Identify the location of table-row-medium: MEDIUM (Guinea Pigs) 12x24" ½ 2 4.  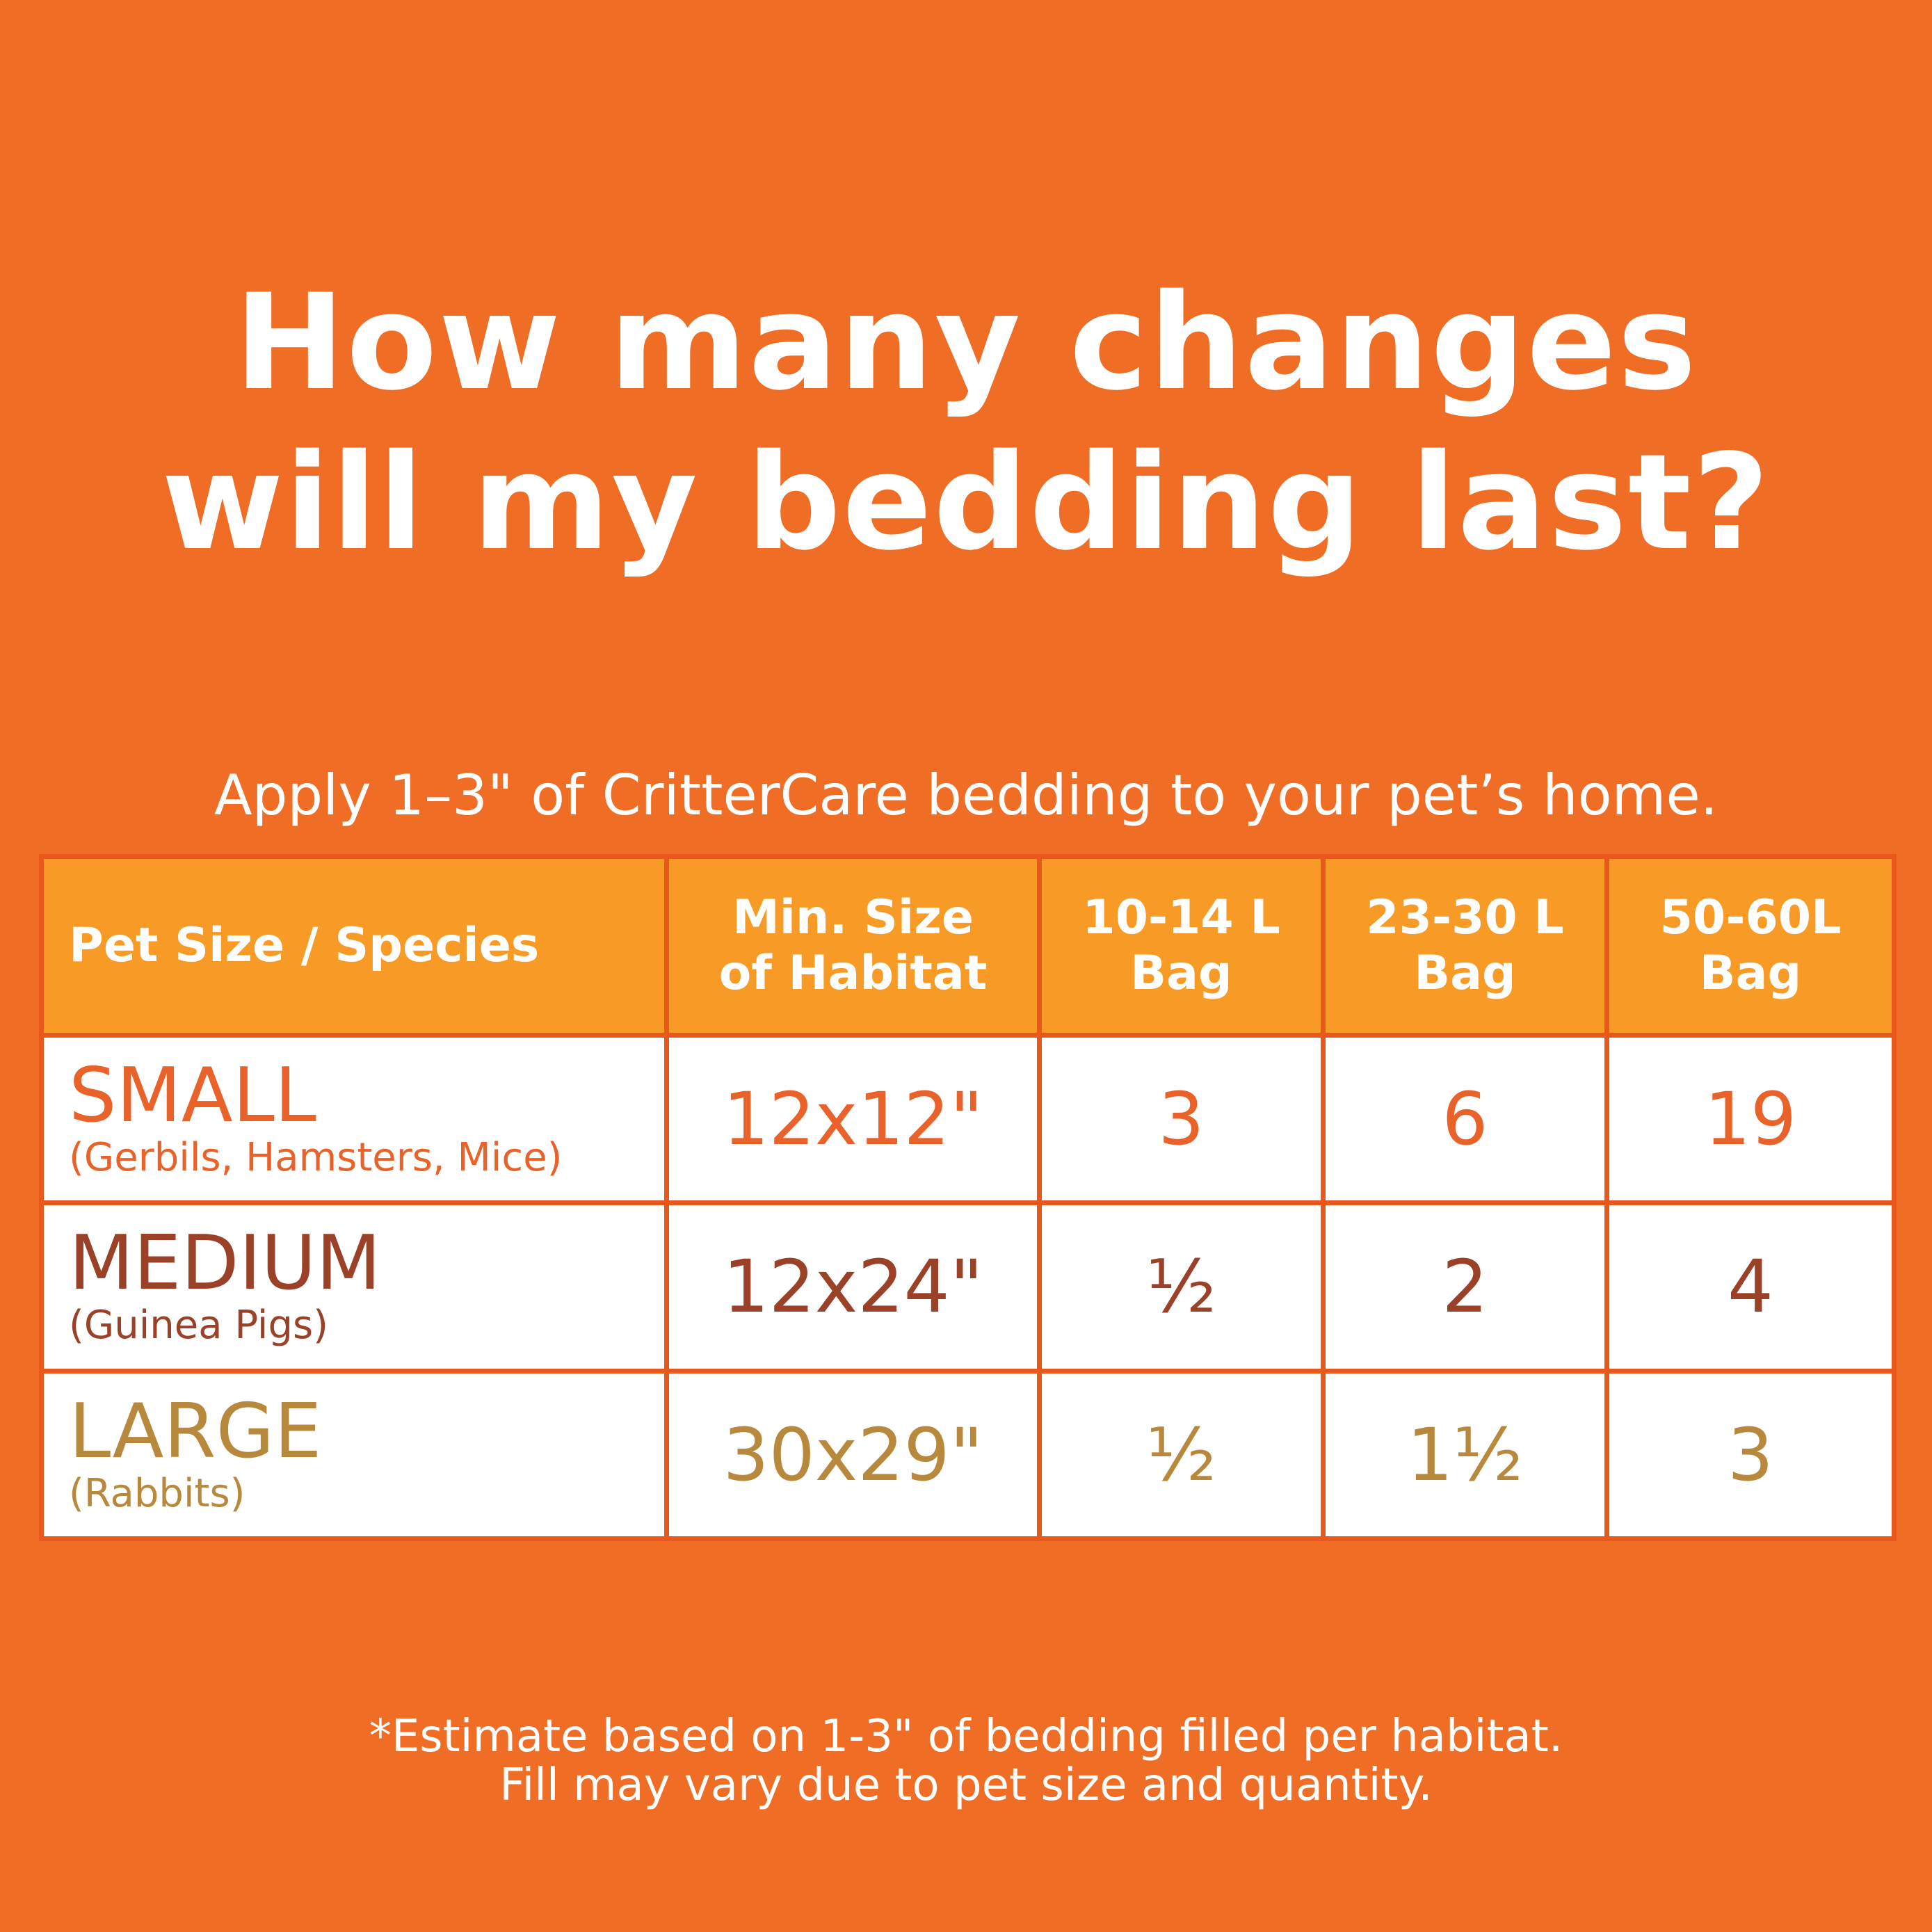
(968, 1287).